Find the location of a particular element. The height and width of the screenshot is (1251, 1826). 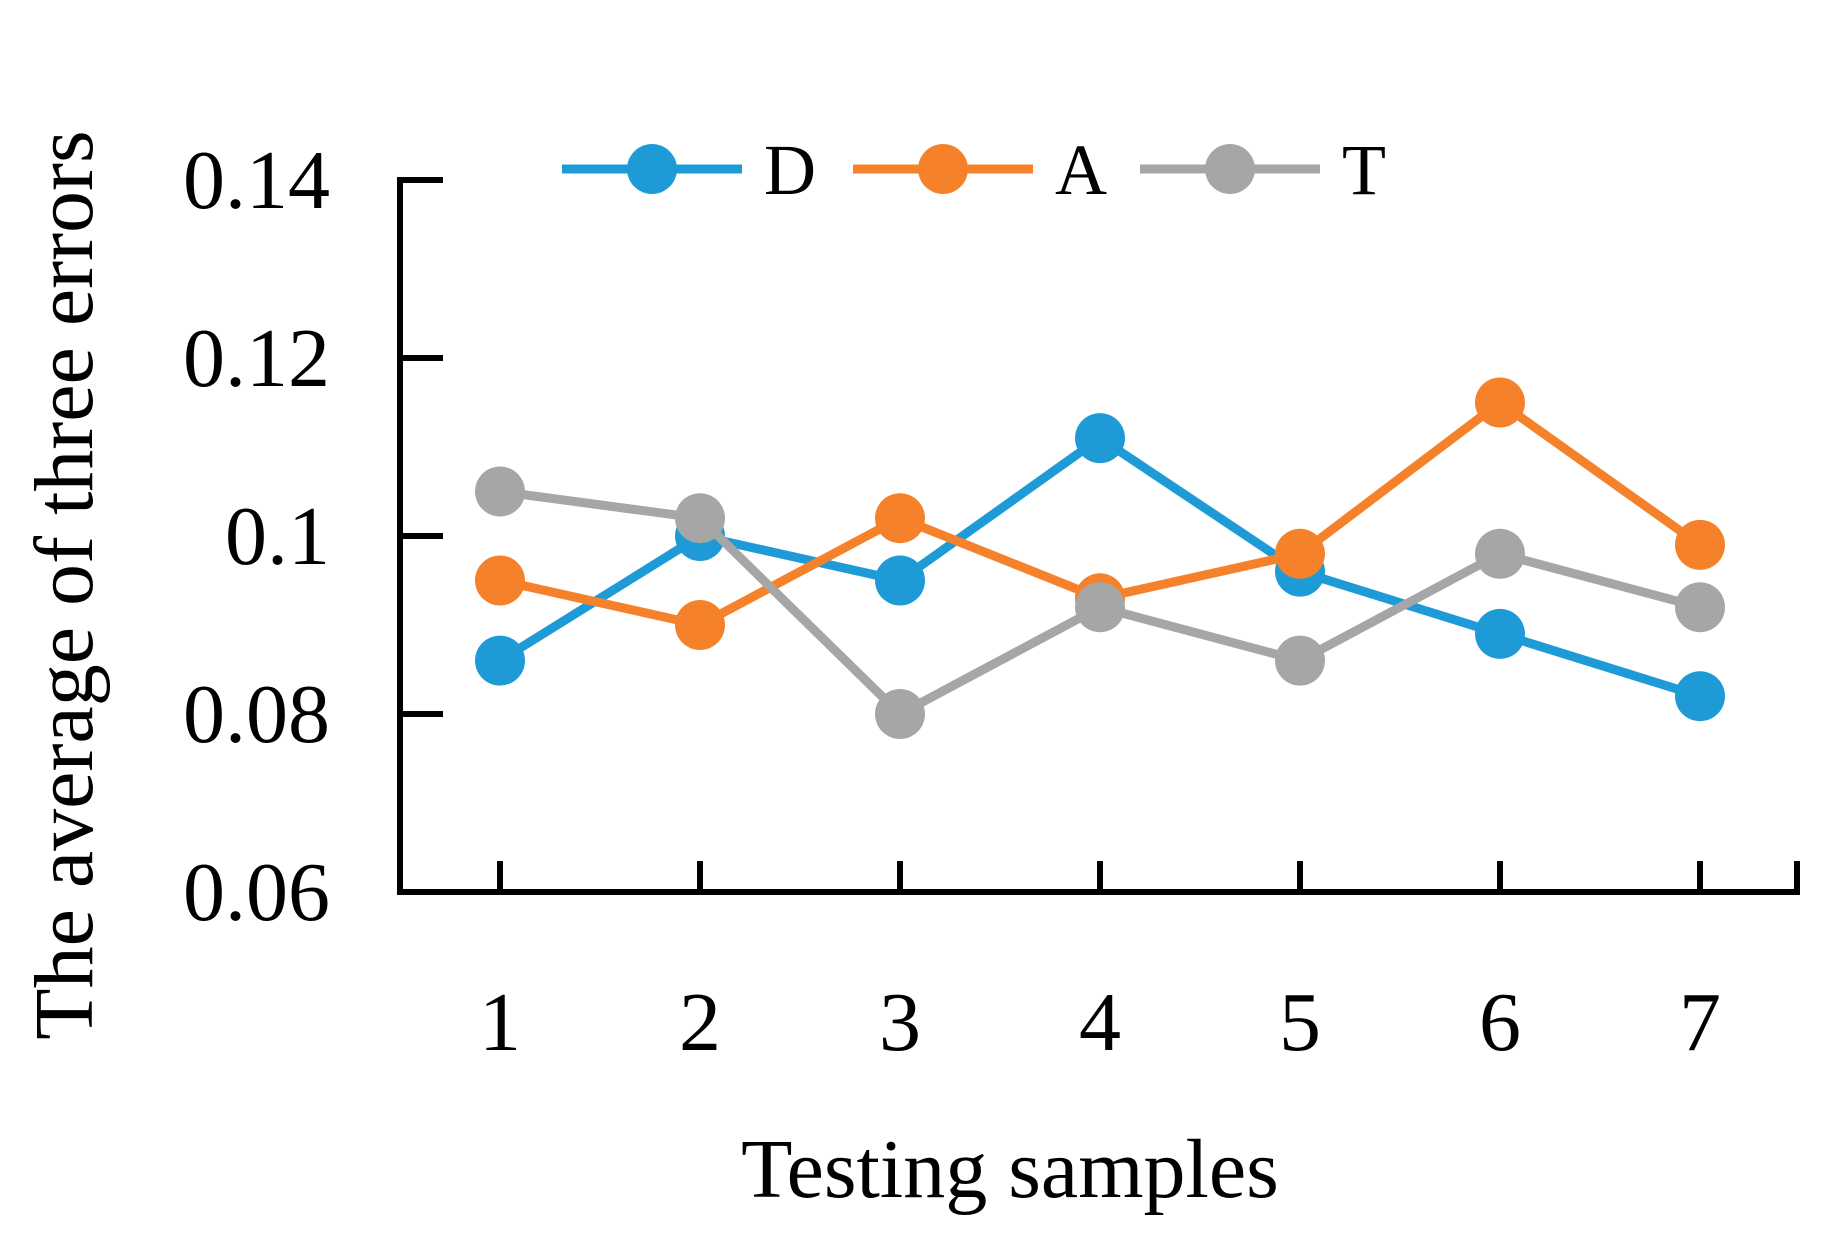

legend-label: T is located at coordinates (1364, 170).